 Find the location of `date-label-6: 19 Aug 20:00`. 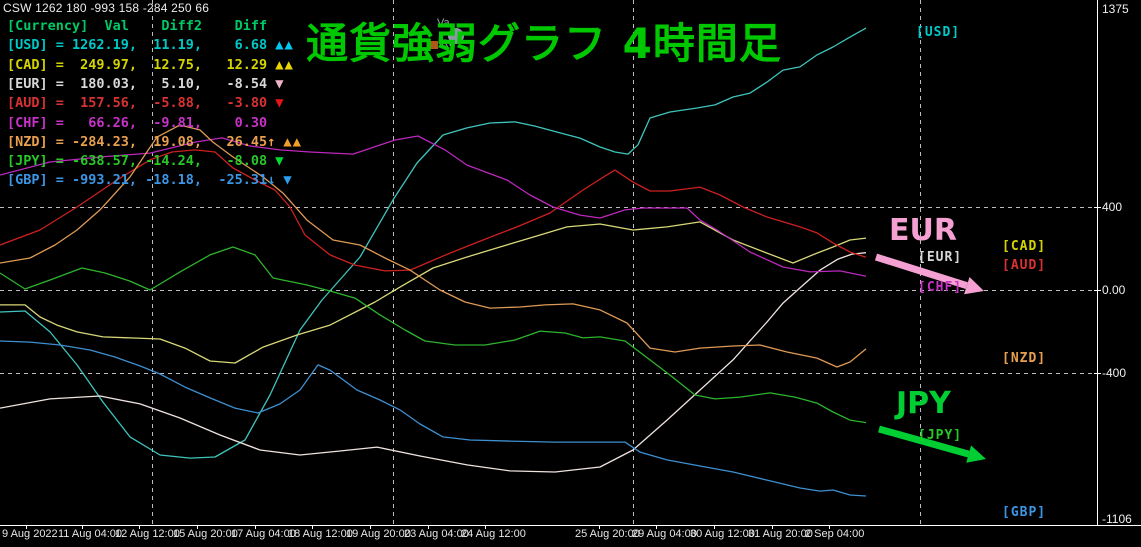

date-label-6: 19 Aug 20:00 is located at coordinates (378, 534).